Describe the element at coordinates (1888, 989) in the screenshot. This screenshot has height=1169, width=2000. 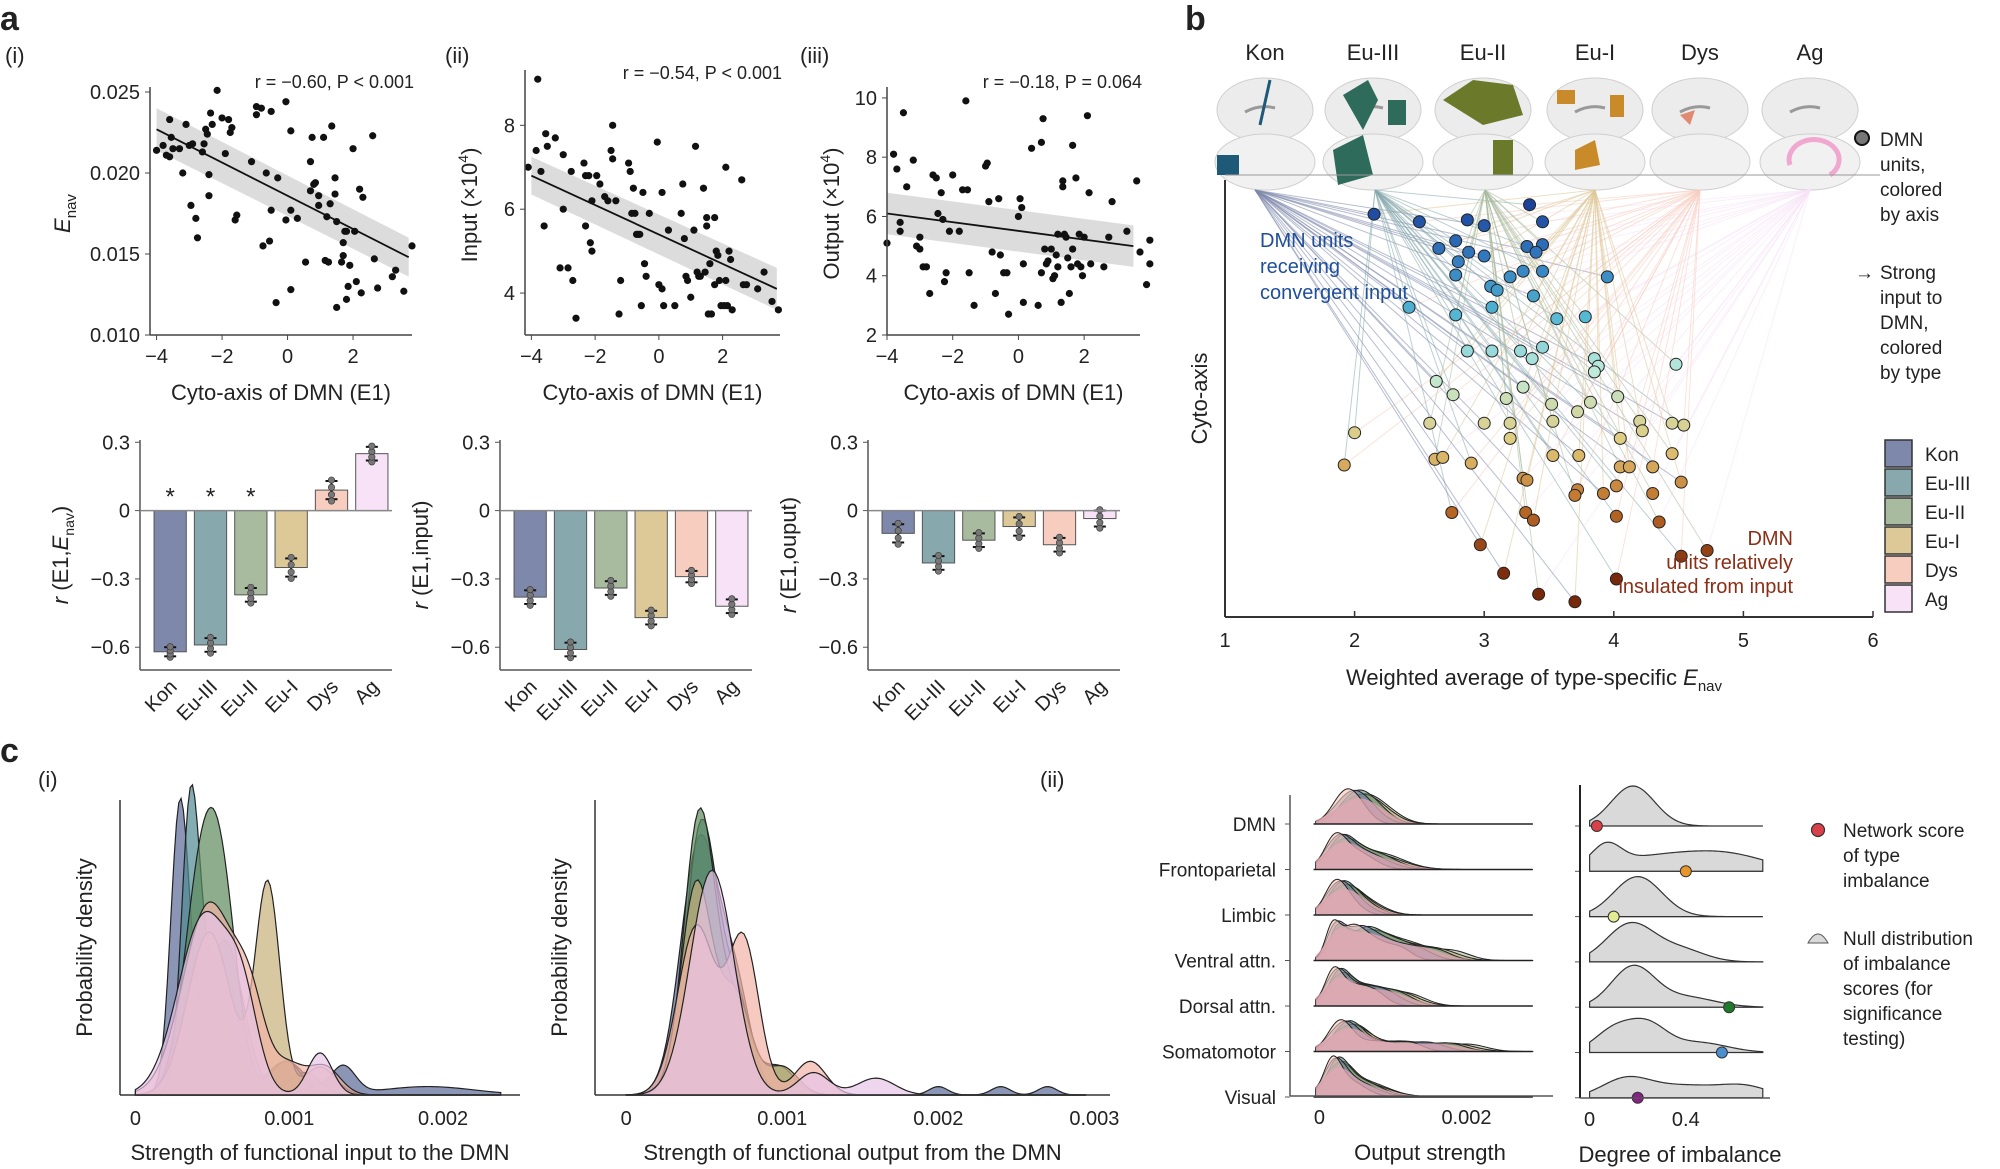
I see `legend-null-distribution: scores (for` at that location.